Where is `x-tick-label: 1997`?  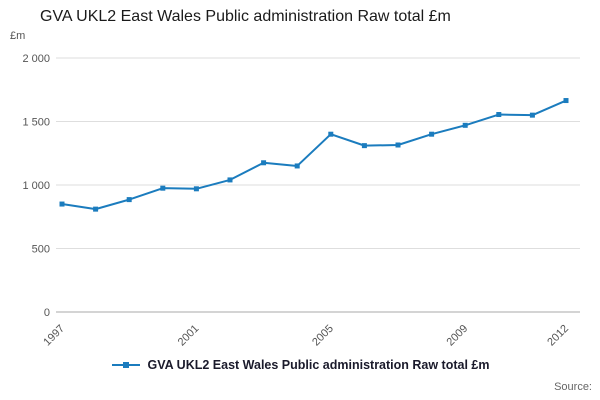 x-tick-label: 1997 is located at coordinates (54, 336).